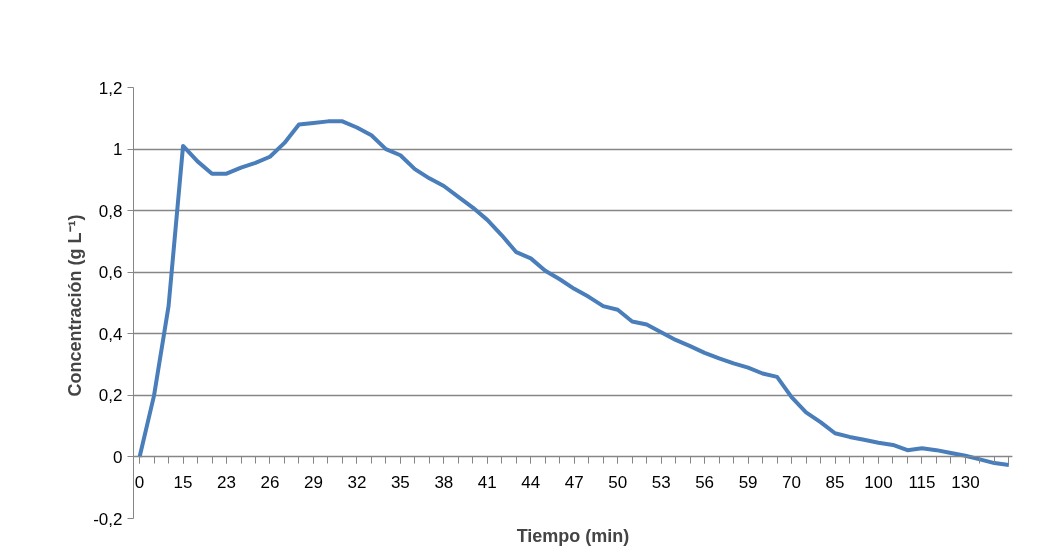  I want to click on y-tick-label: 0,8, so click(110, 211).